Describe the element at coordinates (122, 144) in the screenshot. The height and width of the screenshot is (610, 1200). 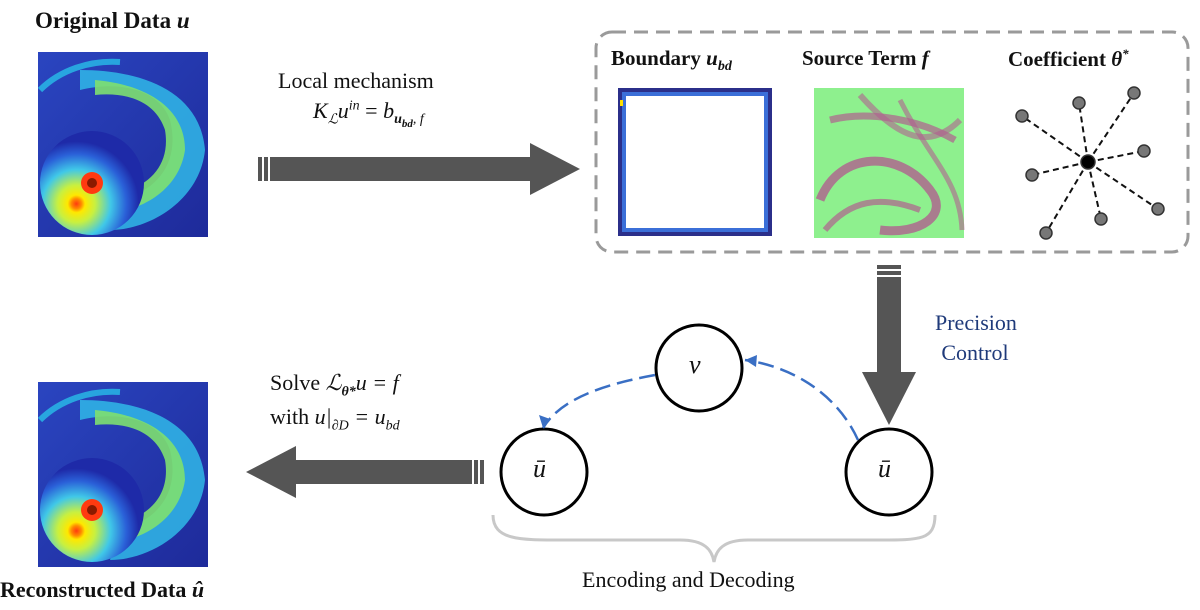
I see `original-data-image` at that location.